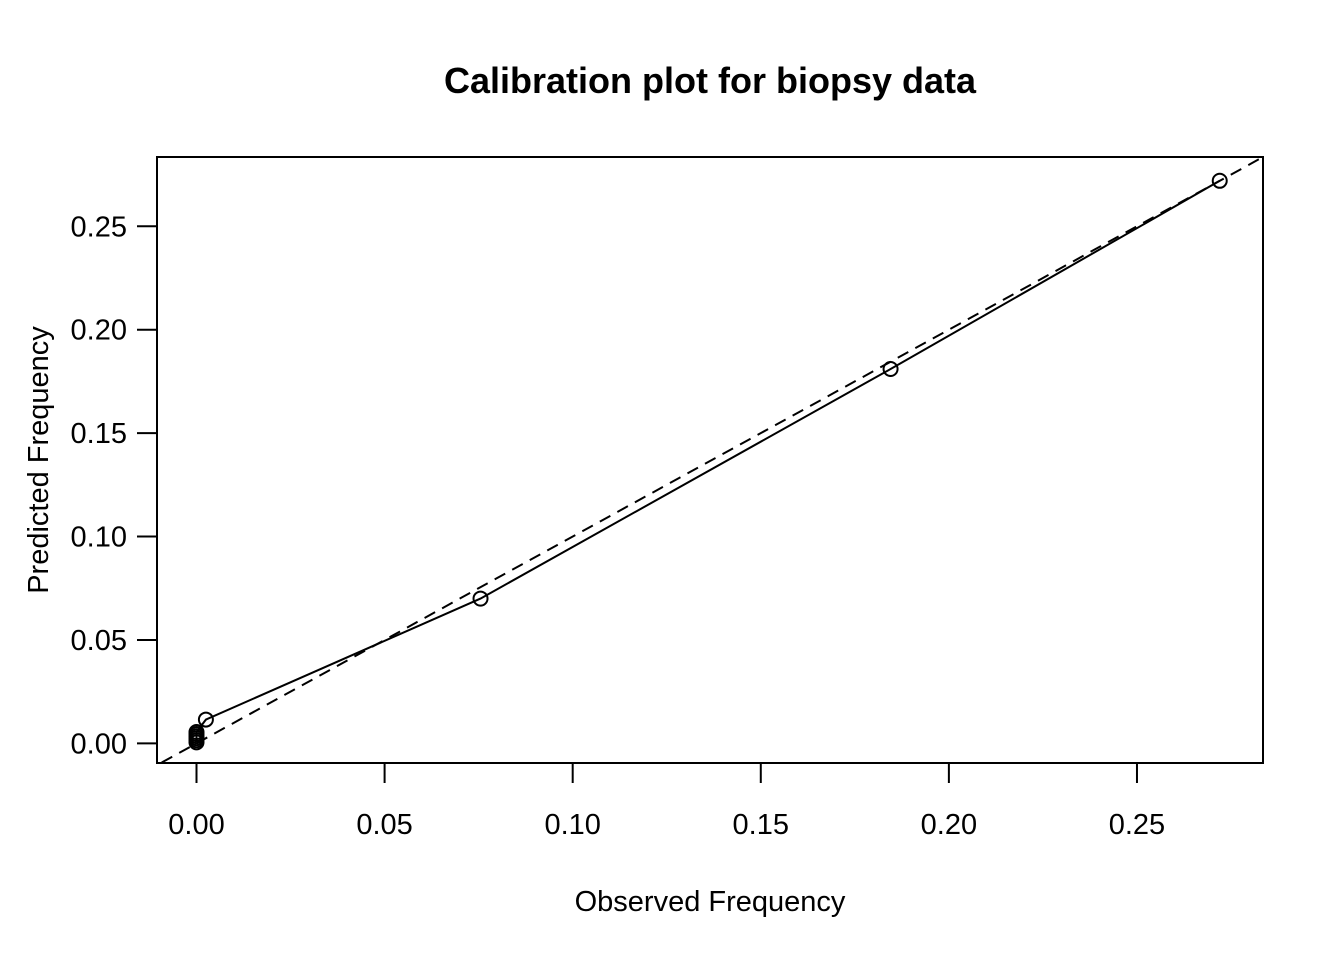  What do you see at coordinates (196, 825) in the screenshot?
I see `x-tick-label: 0.00` at bounding box center [196, 825].